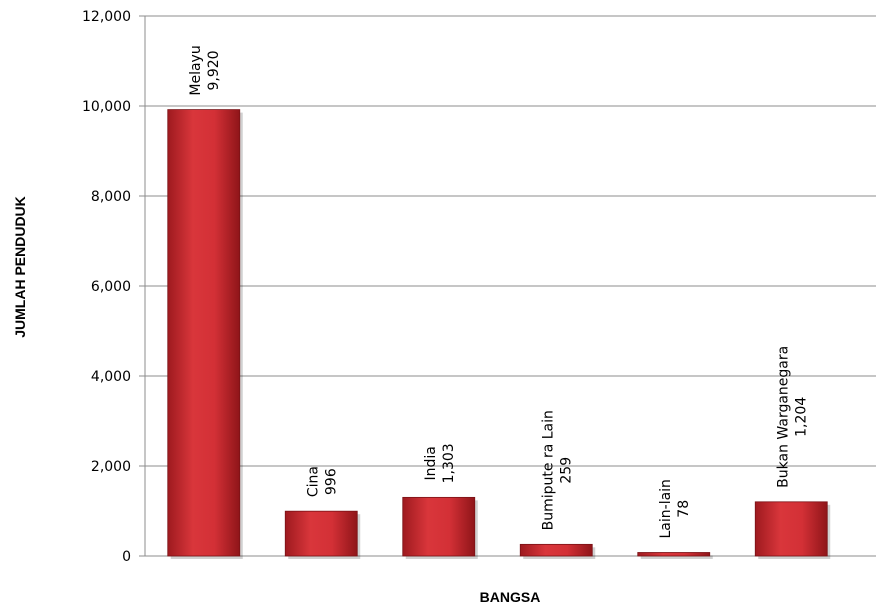 The height and width of the screenshot is (611, 876). What do you see at coordinates (111, 377) in the screenshot?
I see `y-tick-label: 4,000` at bounding box center [111, 377].